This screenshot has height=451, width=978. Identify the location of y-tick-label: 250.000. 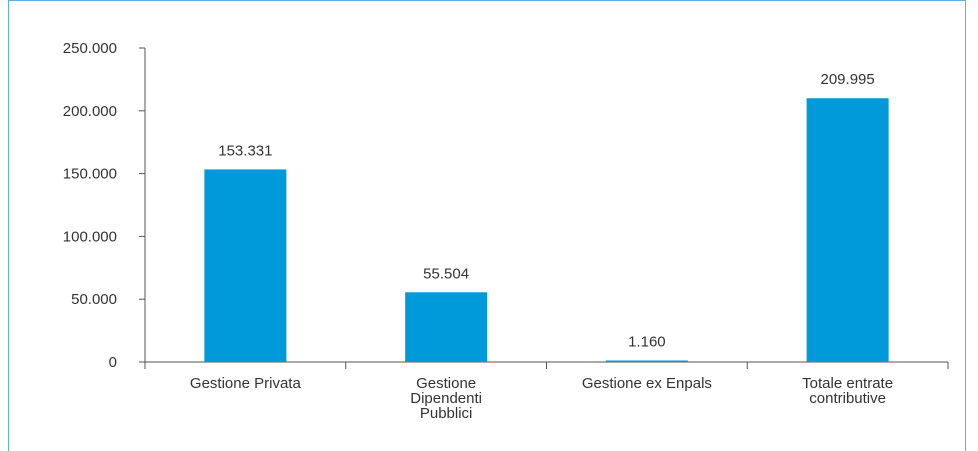
(90, 48).